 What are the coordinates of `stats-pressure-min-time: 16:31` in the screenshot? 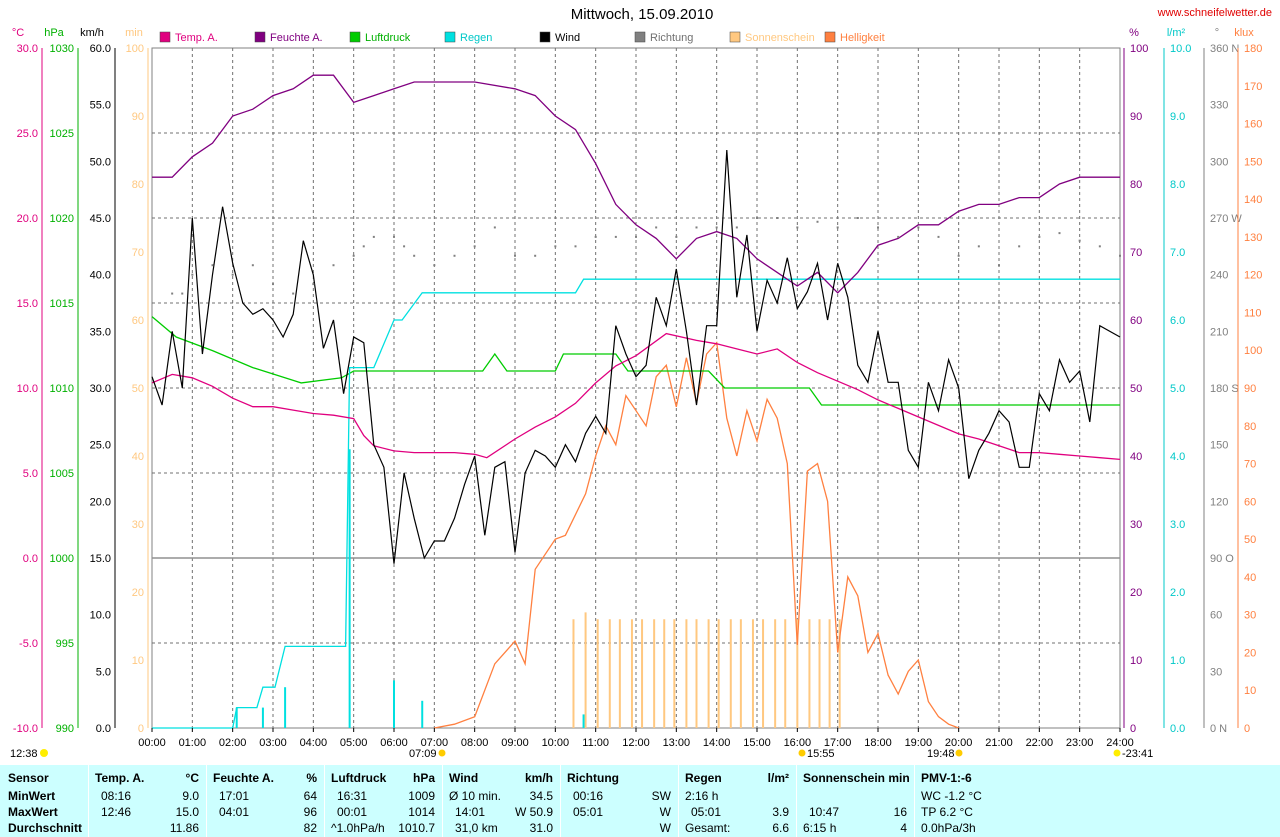 It's located at (352, 796).